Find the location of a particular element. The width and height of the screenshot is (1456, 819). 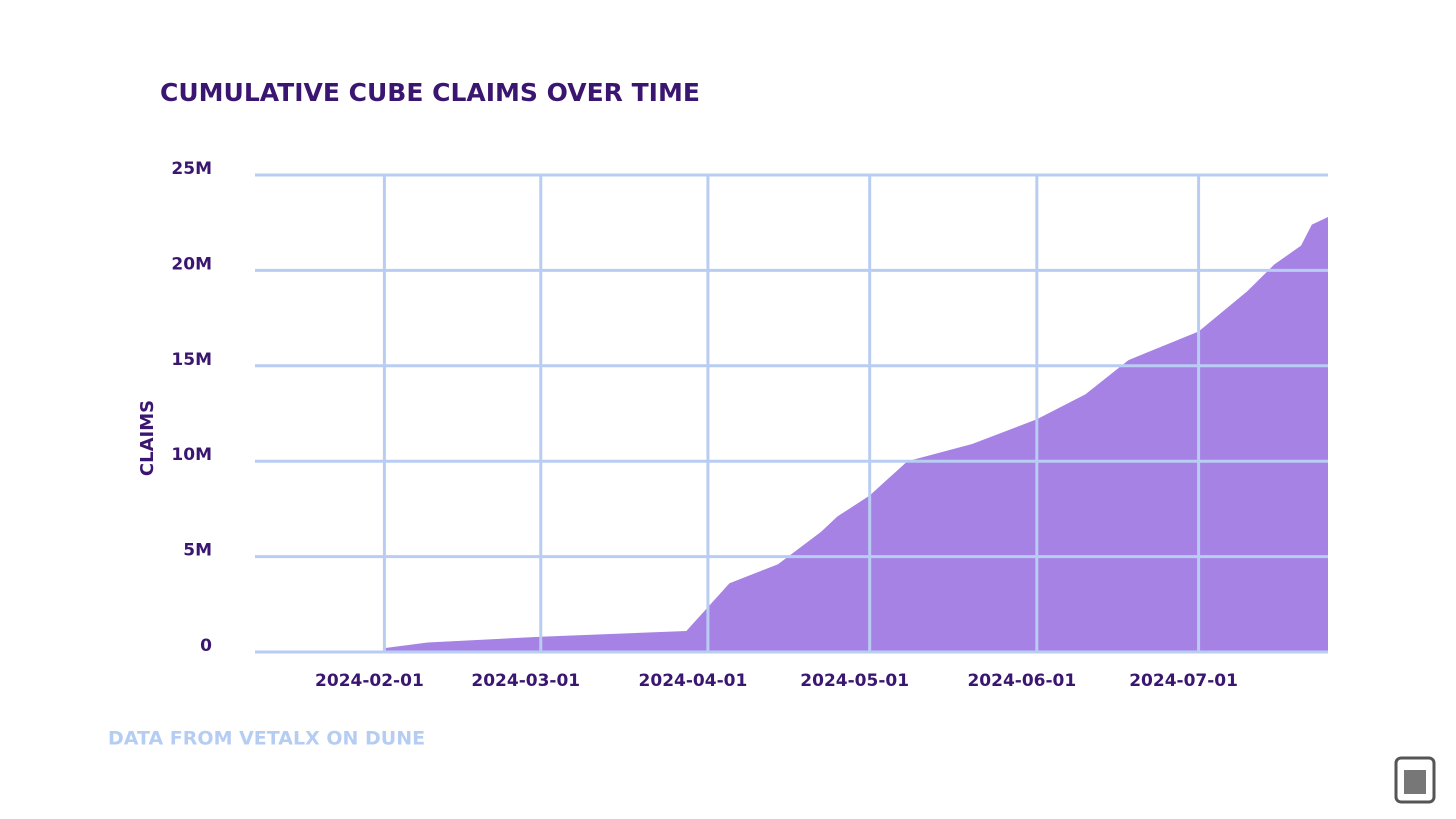

logo is located at coordinates (1415, 780).